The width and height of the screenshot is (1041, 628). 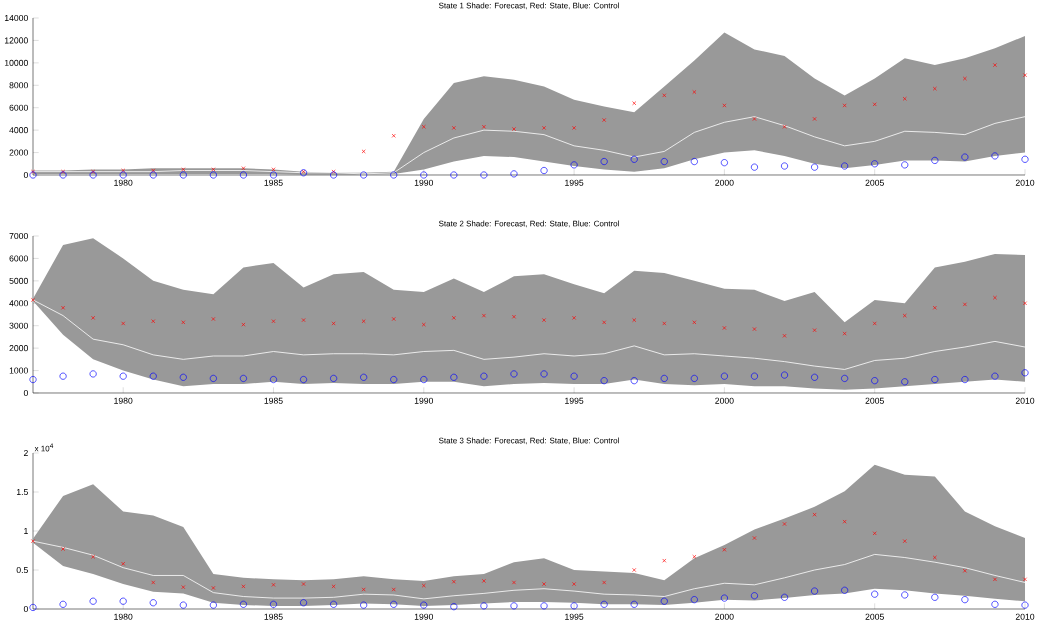 I want to click on y-tick-label: 10000, so click(x=16, y=62).